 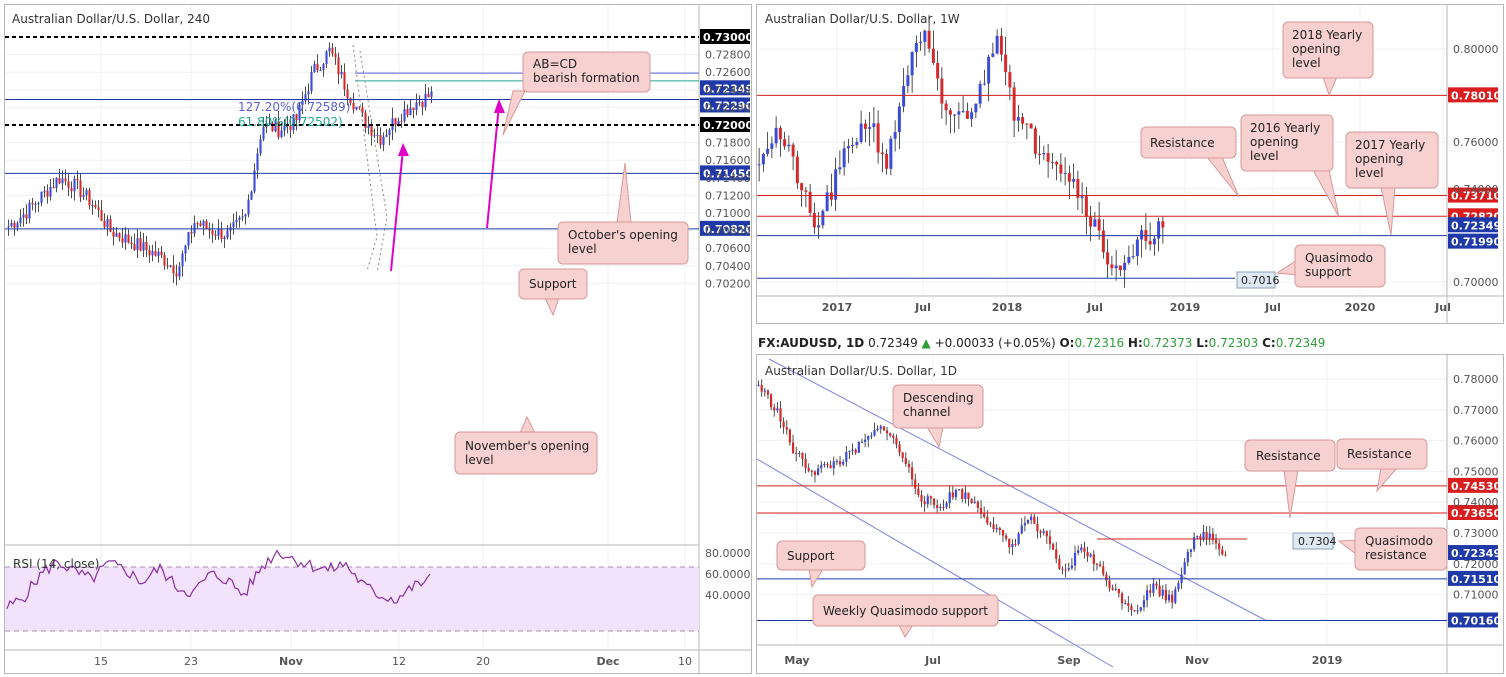 What do you see at coordinates (1476, 410) in the screenshot?
I see `daily-price-tick: 0.77000` at bounding box center [1476, 410].